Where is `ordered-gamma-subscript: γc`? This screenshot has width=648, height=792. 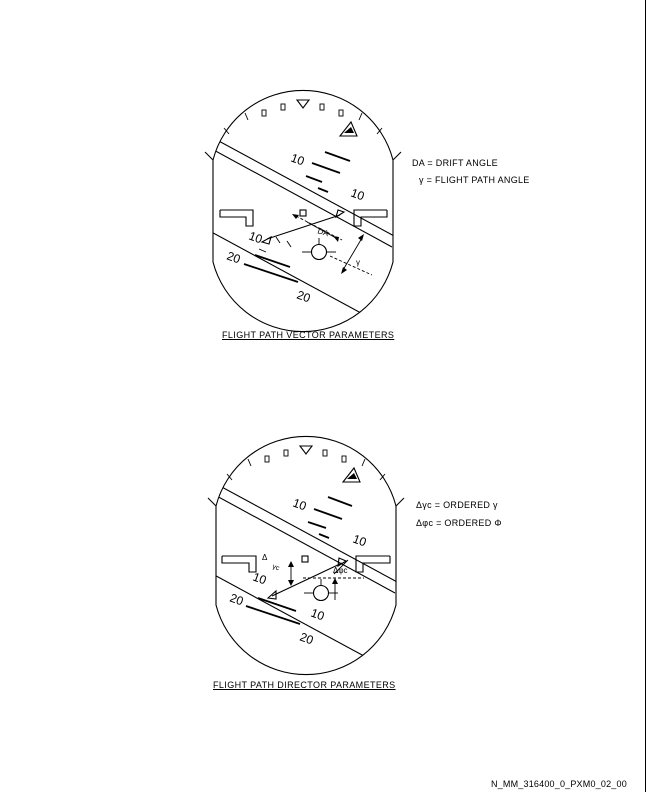 ordered-gamma-subscript: γc is located at coordinates (275, 567).